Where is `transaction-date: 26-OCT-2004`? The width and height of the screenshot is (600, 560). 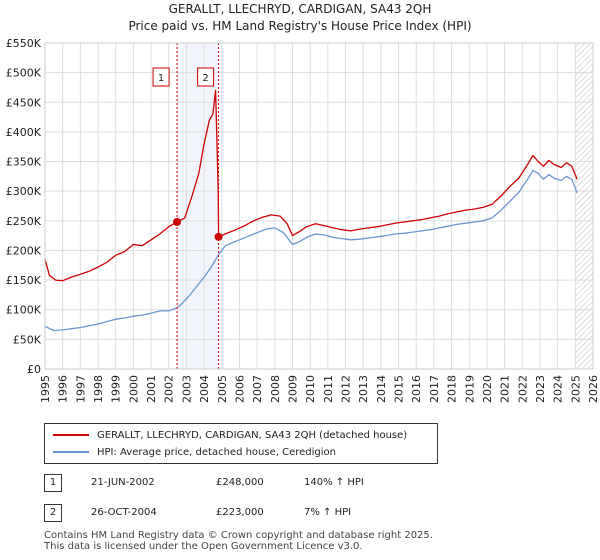 transaction-date: 26-OCT-2004 is located at coordinates (124, 512).